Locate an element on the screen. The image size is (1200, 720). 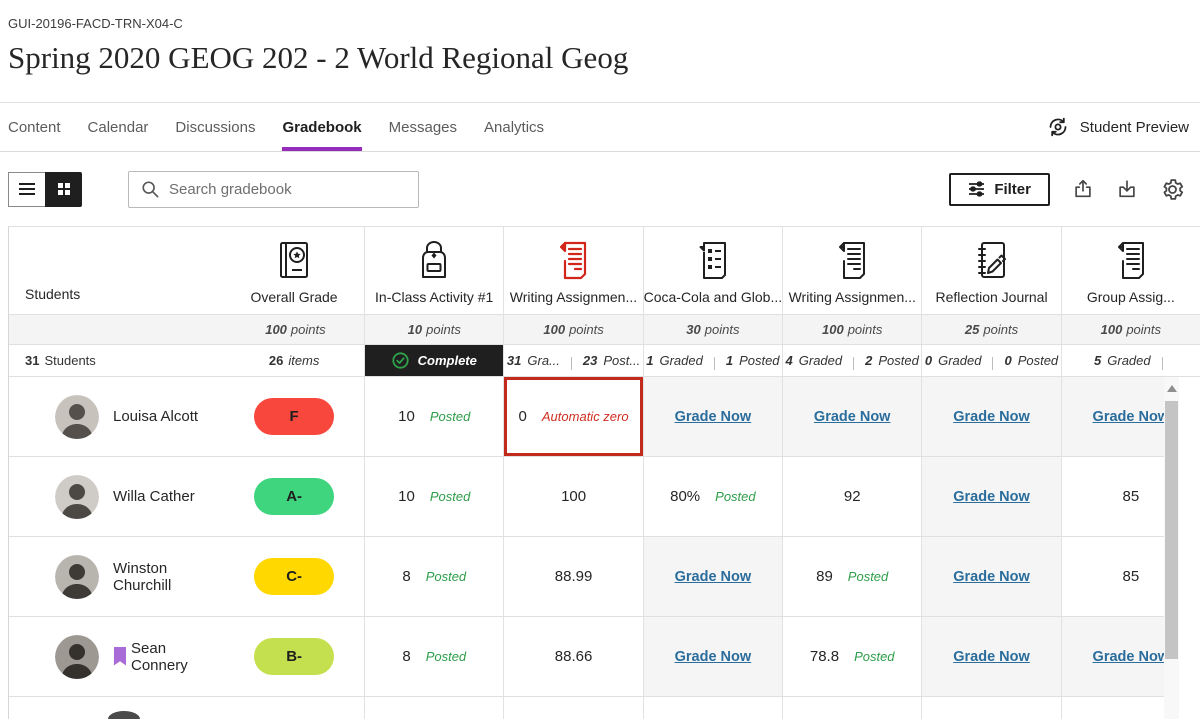
download-icon is located at coordinates (1127, 189).